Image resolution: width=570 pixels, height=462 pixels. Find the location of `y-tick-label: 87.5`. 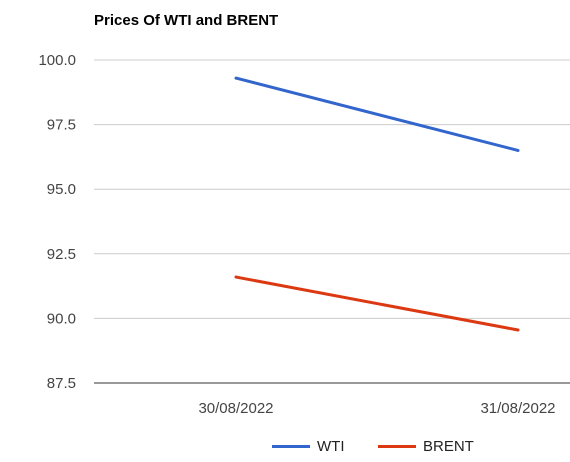

y-tick-label: 87.5 is located at coordinates (61, 383).